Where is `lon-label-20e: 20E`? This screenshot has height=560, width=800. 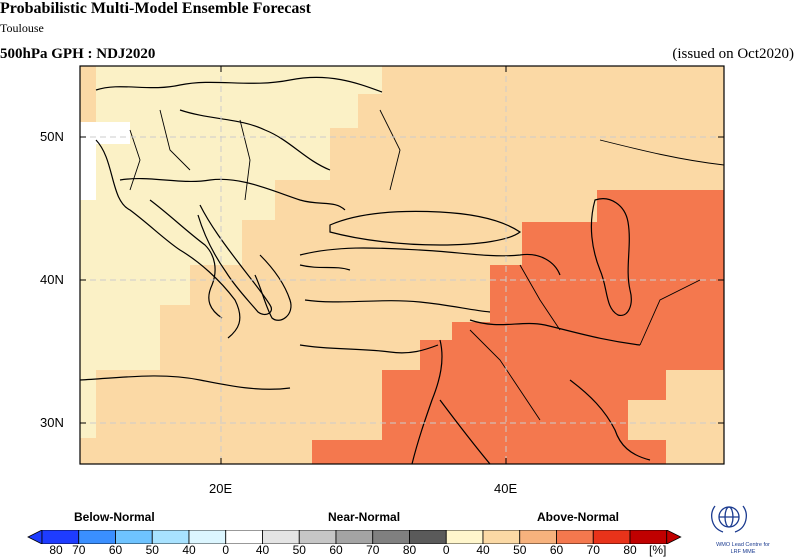
lon-label-20e: 20E is located at coordinates (221, 488).